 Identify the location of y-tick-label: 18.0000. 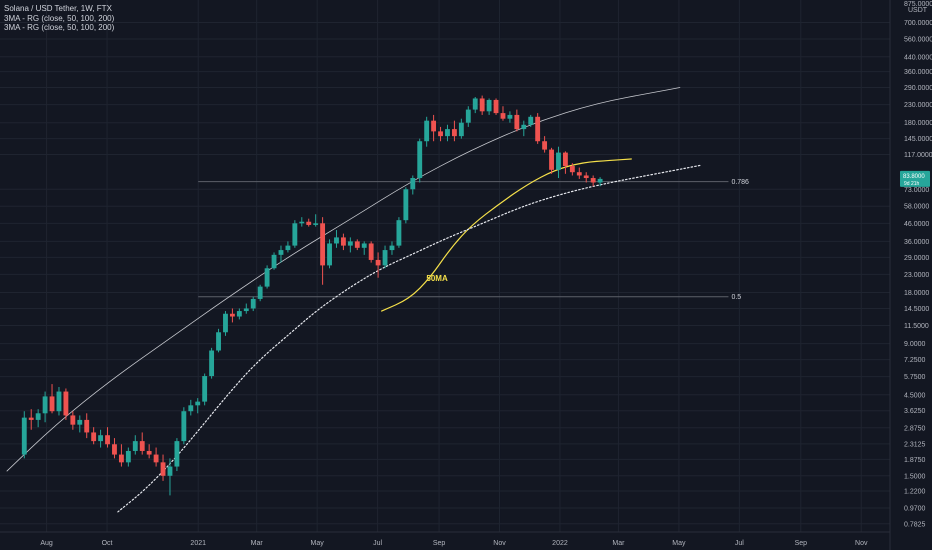
(916, 293).